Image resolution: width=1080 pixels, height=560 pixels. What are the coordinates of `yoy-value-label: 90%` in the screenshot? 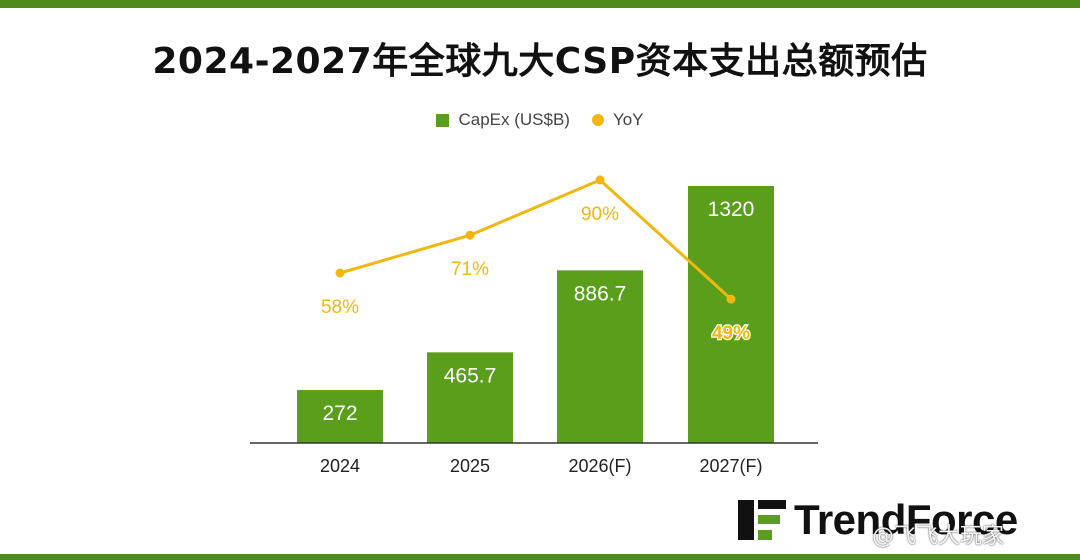 It's located at (600, 214).